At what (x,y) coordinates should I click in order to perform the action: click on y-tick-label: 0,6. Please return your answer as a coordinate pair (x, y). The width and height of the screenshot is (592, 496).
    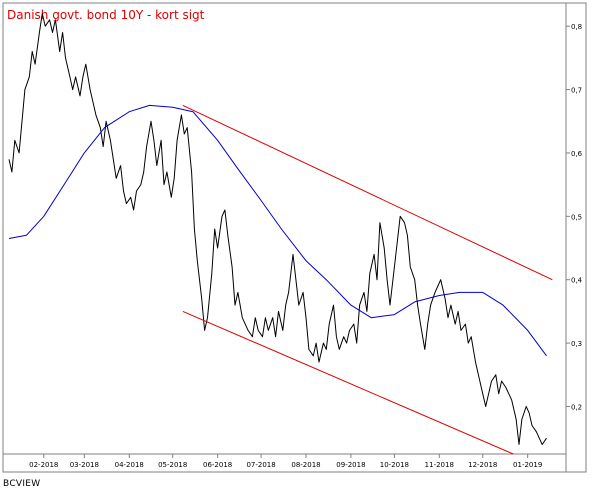
    Looking at the image, I should click on (577, 154).